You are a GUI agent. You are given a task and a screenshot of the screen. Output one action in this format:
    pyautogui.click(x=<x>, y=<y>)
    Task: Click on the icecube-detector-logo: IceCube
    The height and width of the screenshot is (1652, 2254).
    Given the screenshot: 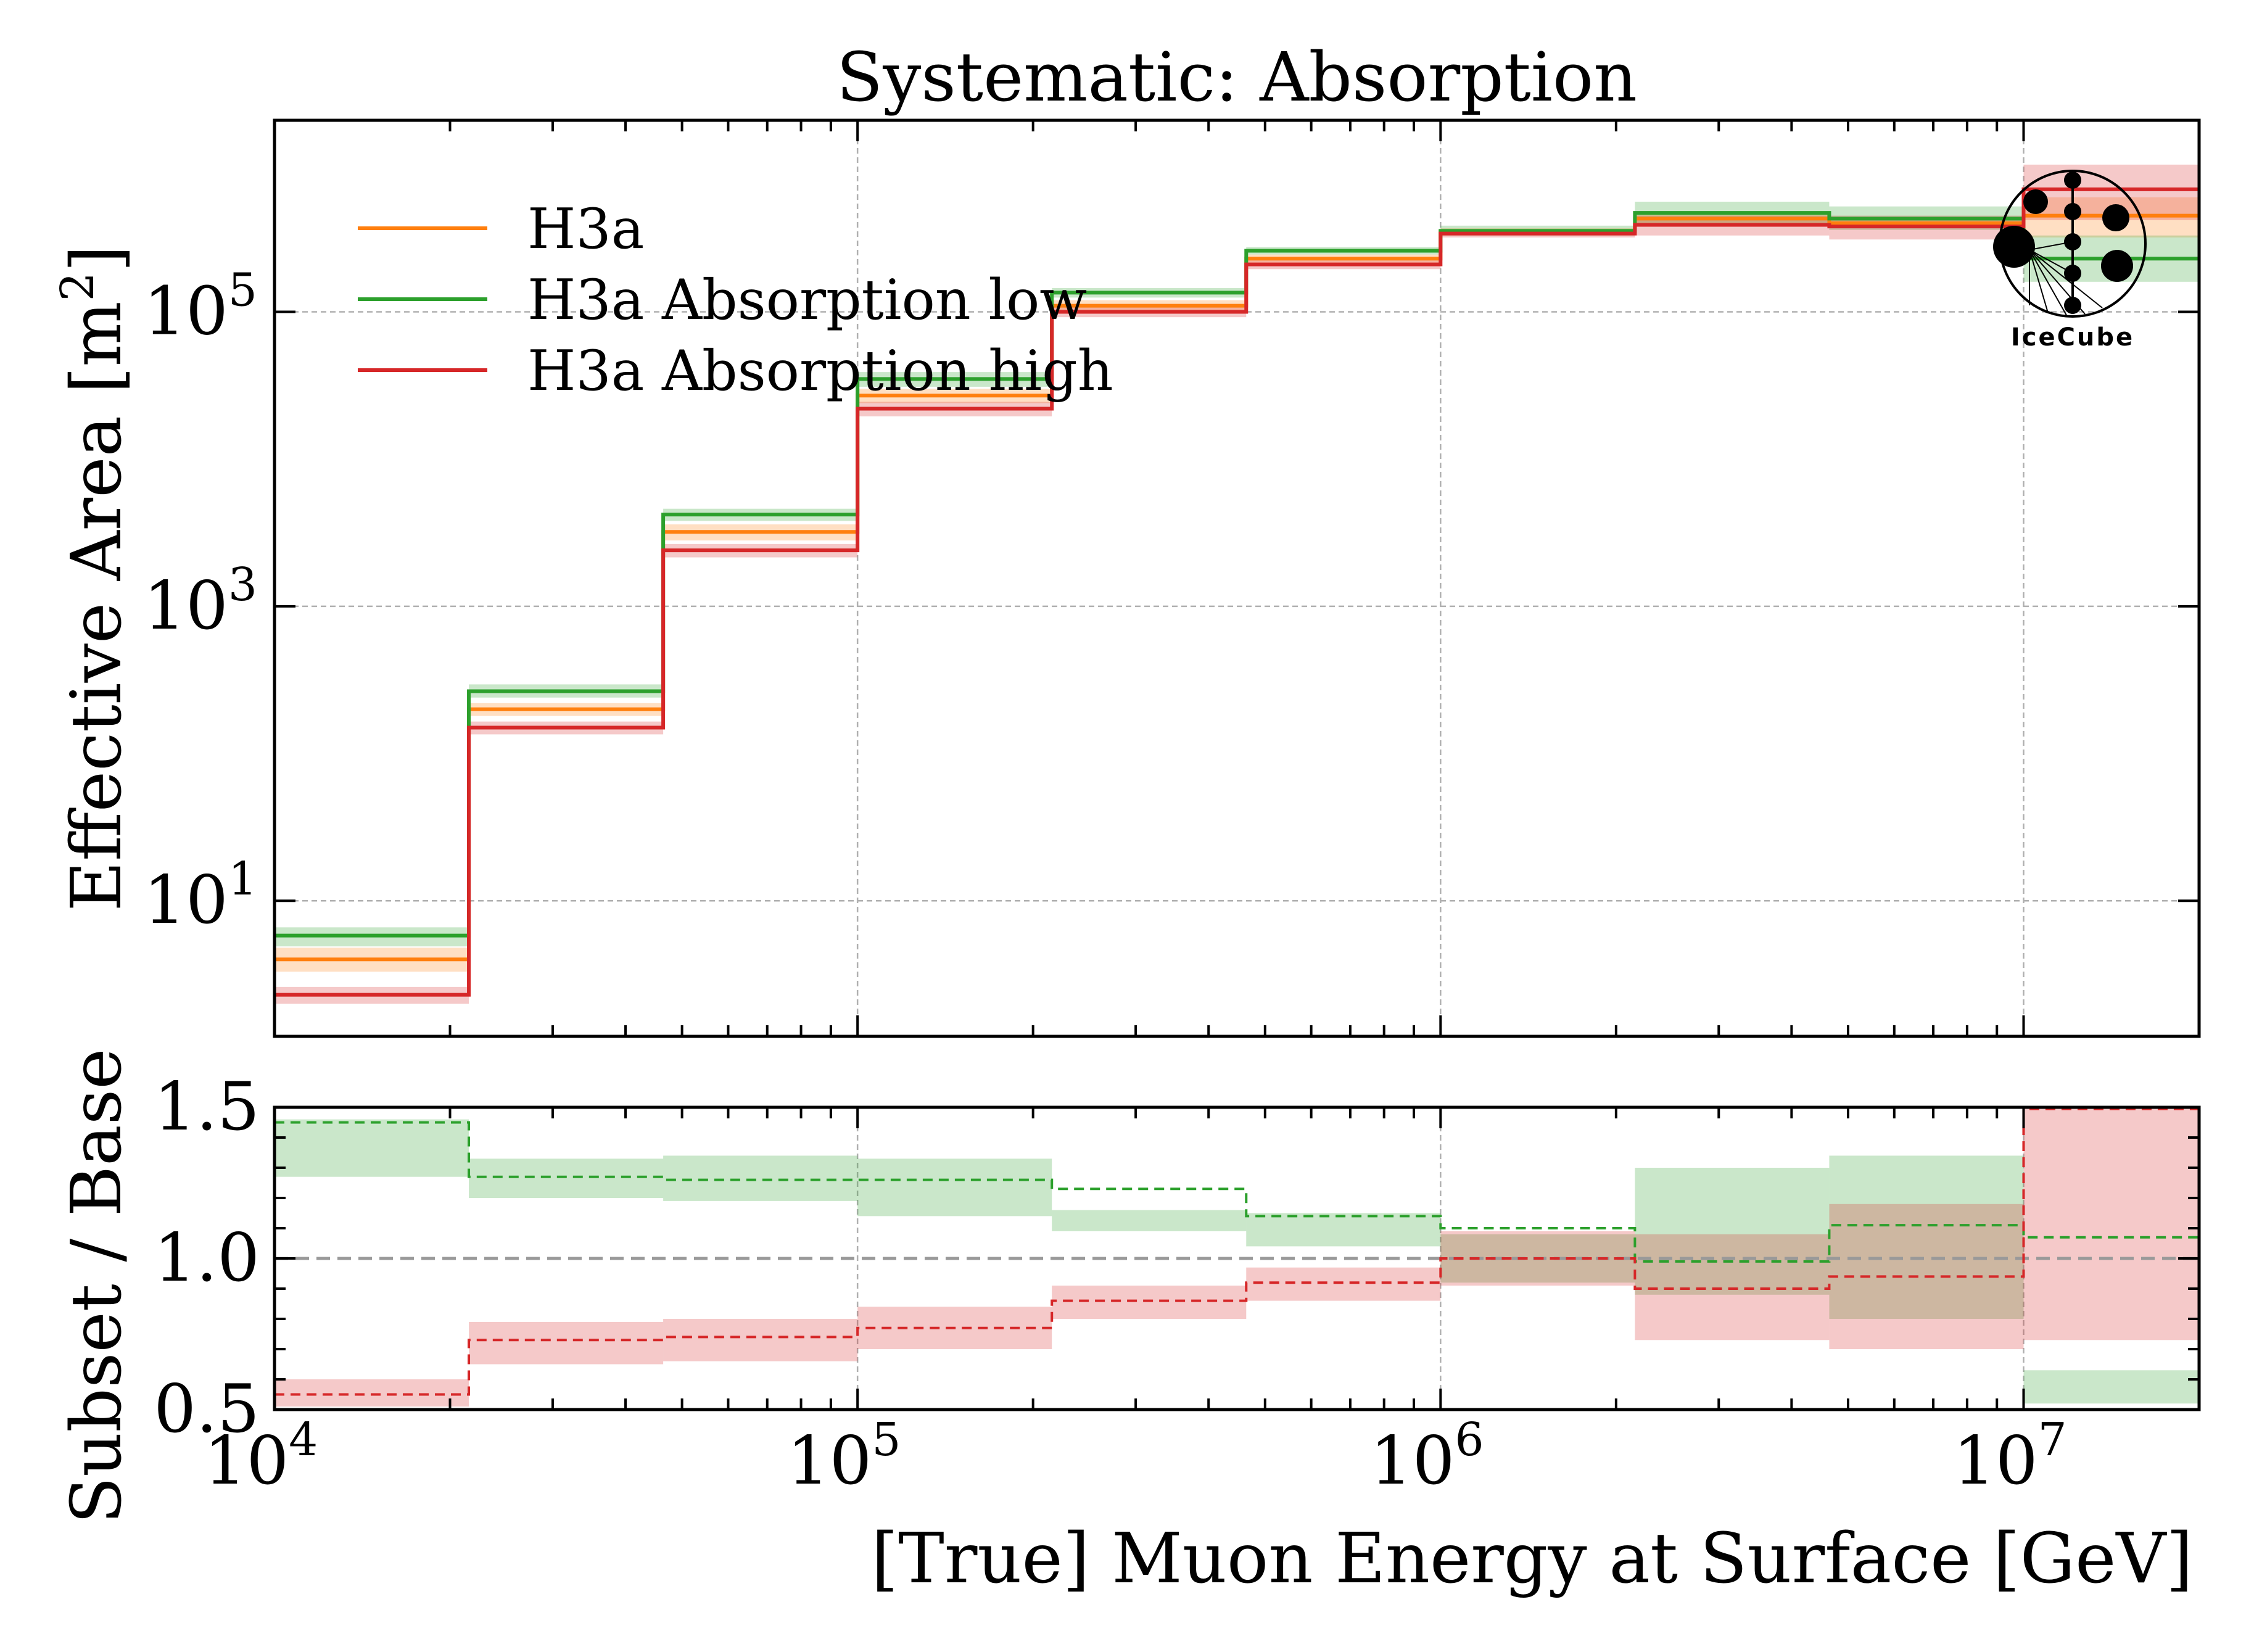 What is the action you would take?
    pyautogui.click(x=2070, y=261)
    